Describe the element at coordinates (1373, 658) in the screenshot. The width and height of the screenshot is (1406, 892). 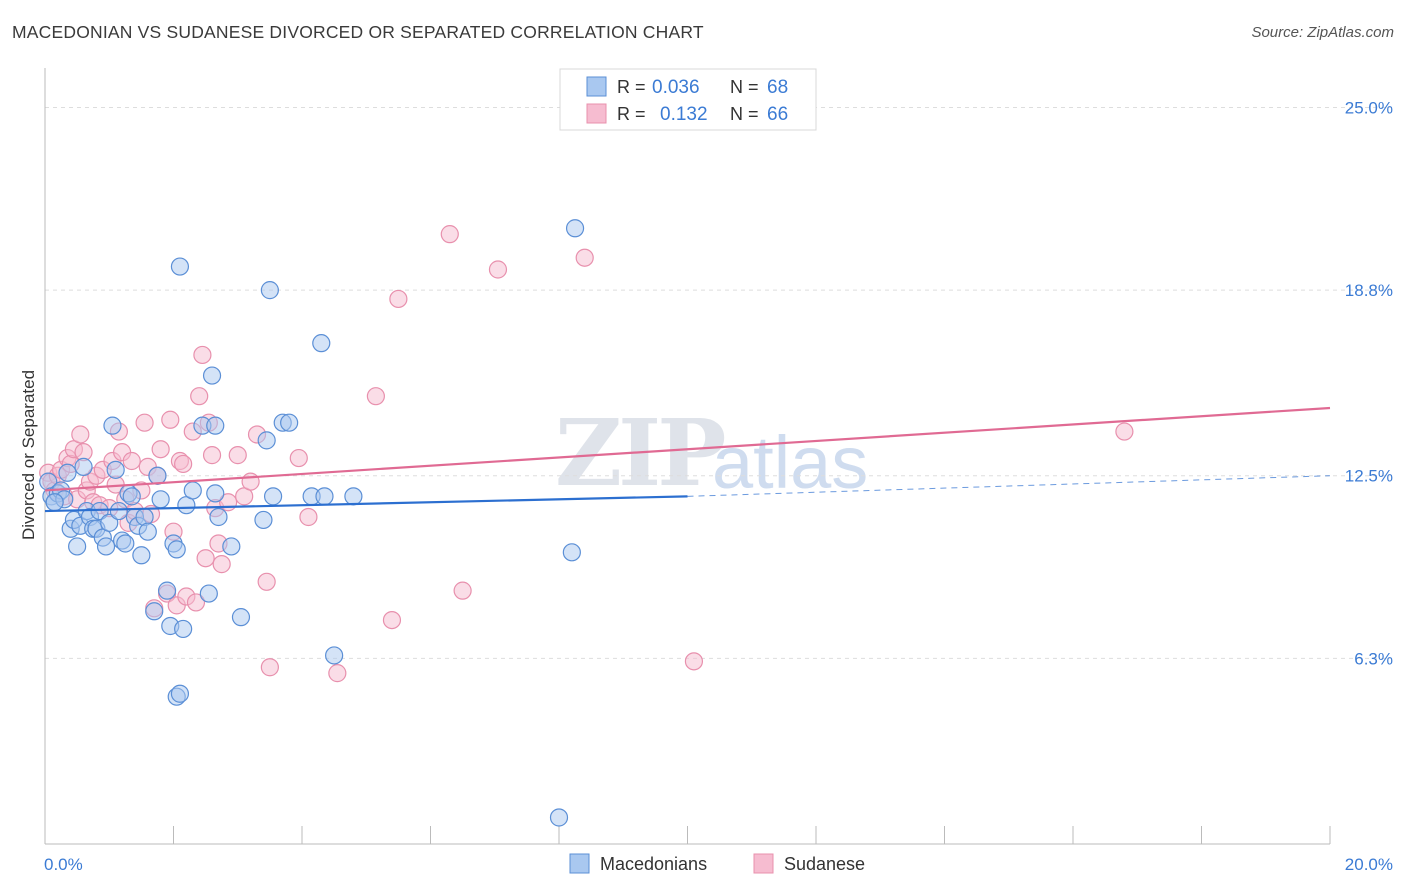
I see `y-tick-label: 6.3%` at that location.